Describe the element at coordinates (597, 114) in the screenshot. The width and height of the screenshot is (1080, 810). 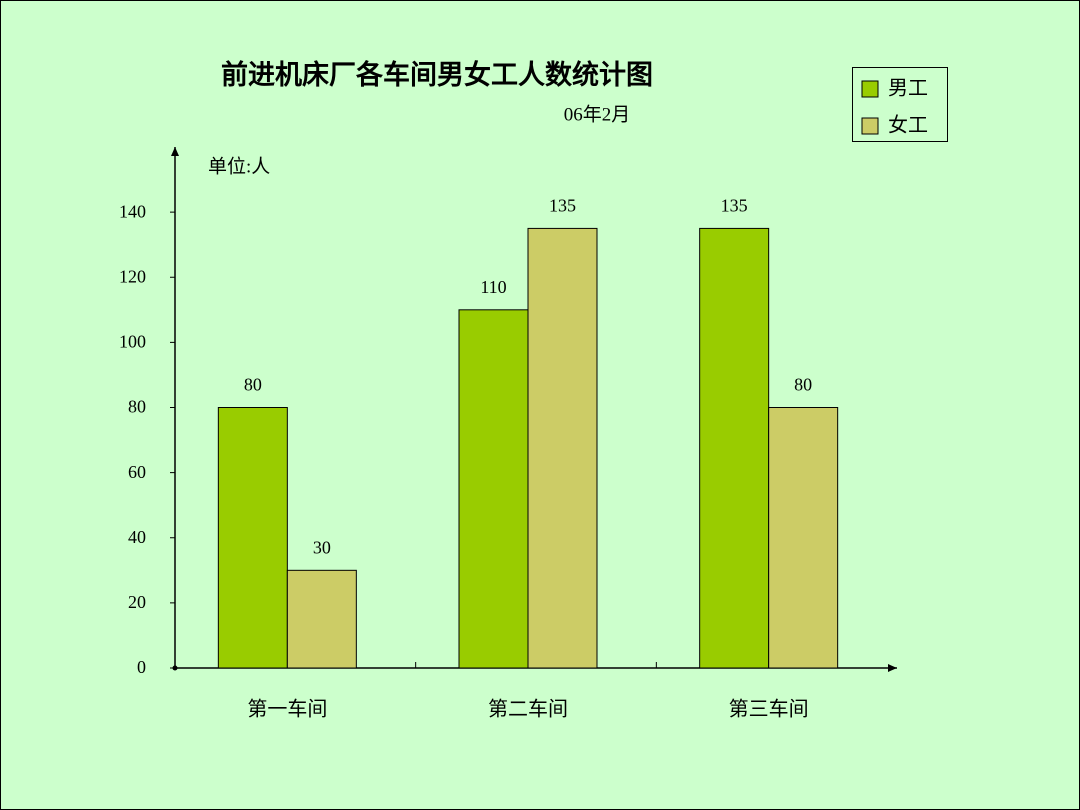
I see `chart-subtitle: 06年2月` at that location.